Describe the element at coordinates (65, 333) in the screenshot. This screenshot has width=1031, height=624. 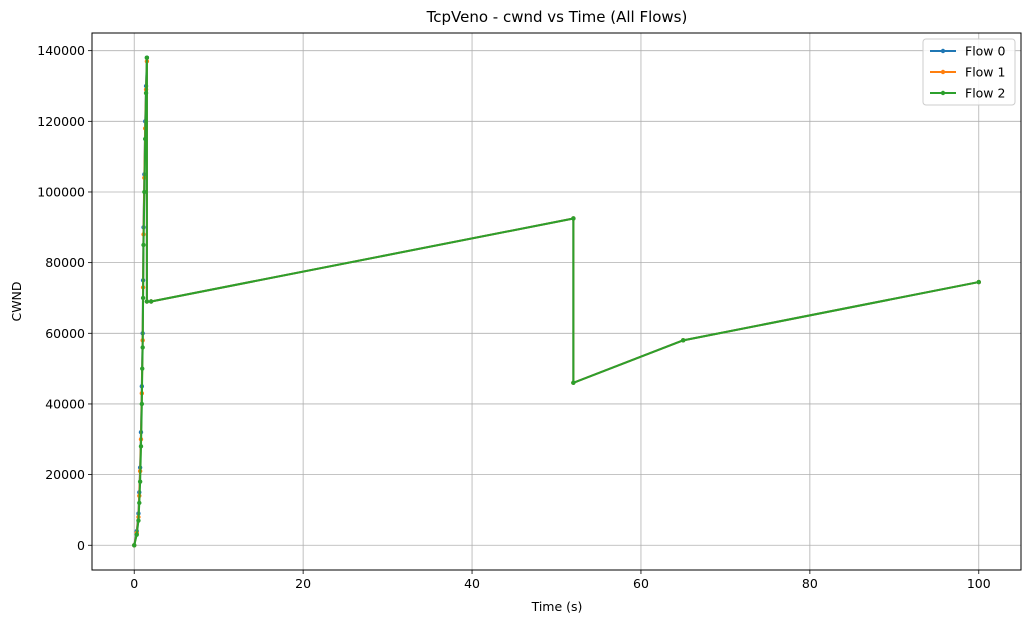
I see `y-tick-label: 60000` at that location.